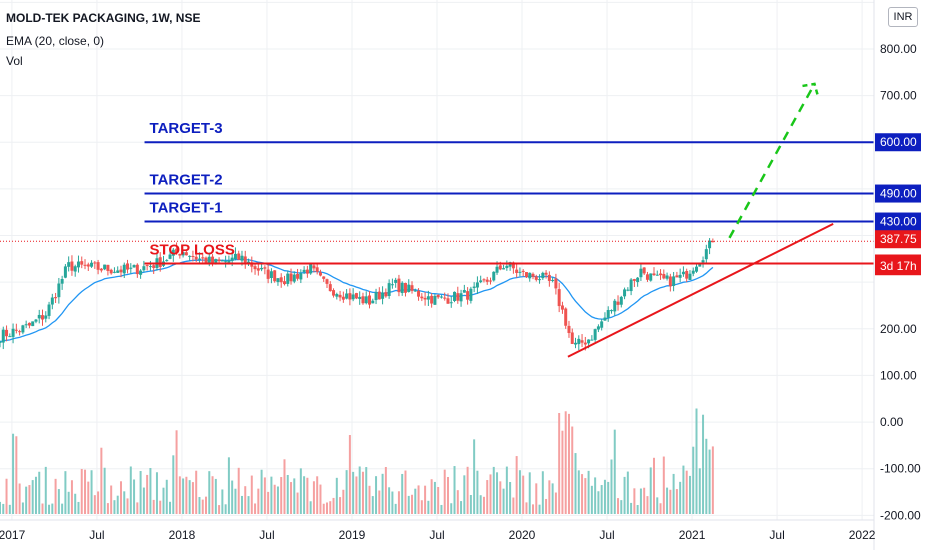  What do you see at coordinates (898, 49) in the screenshot?
I see `price-tick-label: 800.00` at bounding box center [898, 49].